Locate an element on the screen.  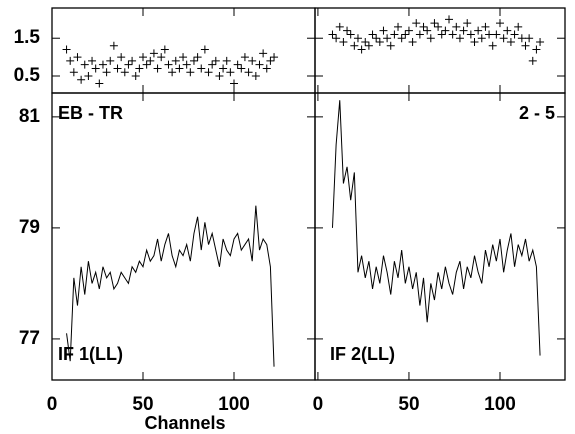
annotation: IF 2(LL) is located at coordinates (362, 354).